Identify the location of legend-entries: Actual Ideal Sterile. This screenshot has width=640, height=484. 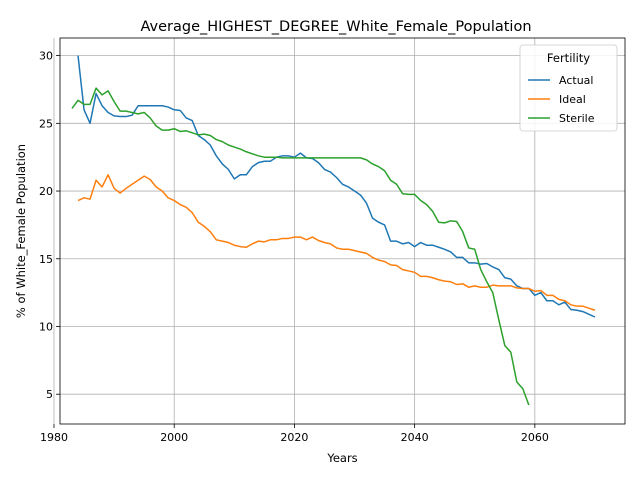
(561, 99).